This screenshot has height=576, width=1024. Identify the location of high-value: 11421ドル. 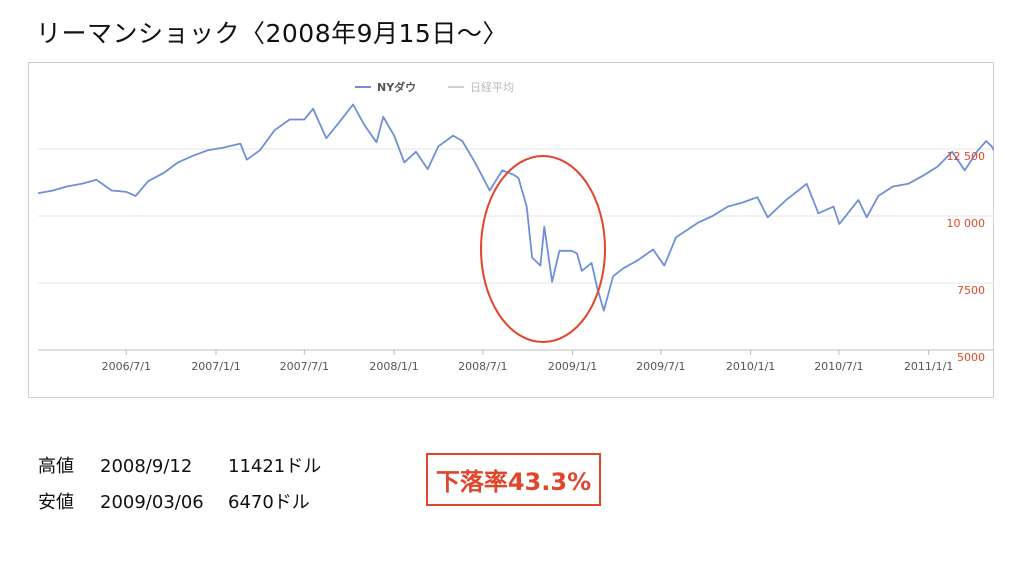
(275, 466).